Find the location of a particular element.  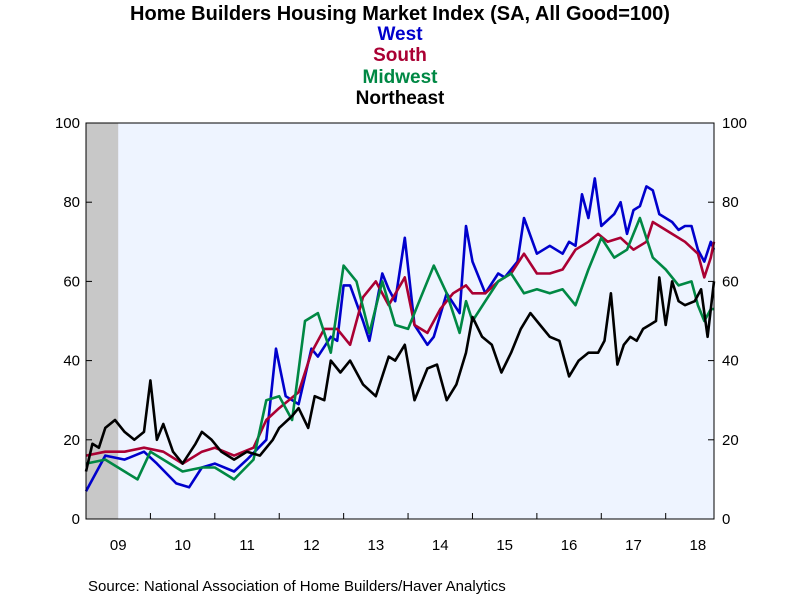

y-tick-label-right: 20 is located at coordinates (730, 440).